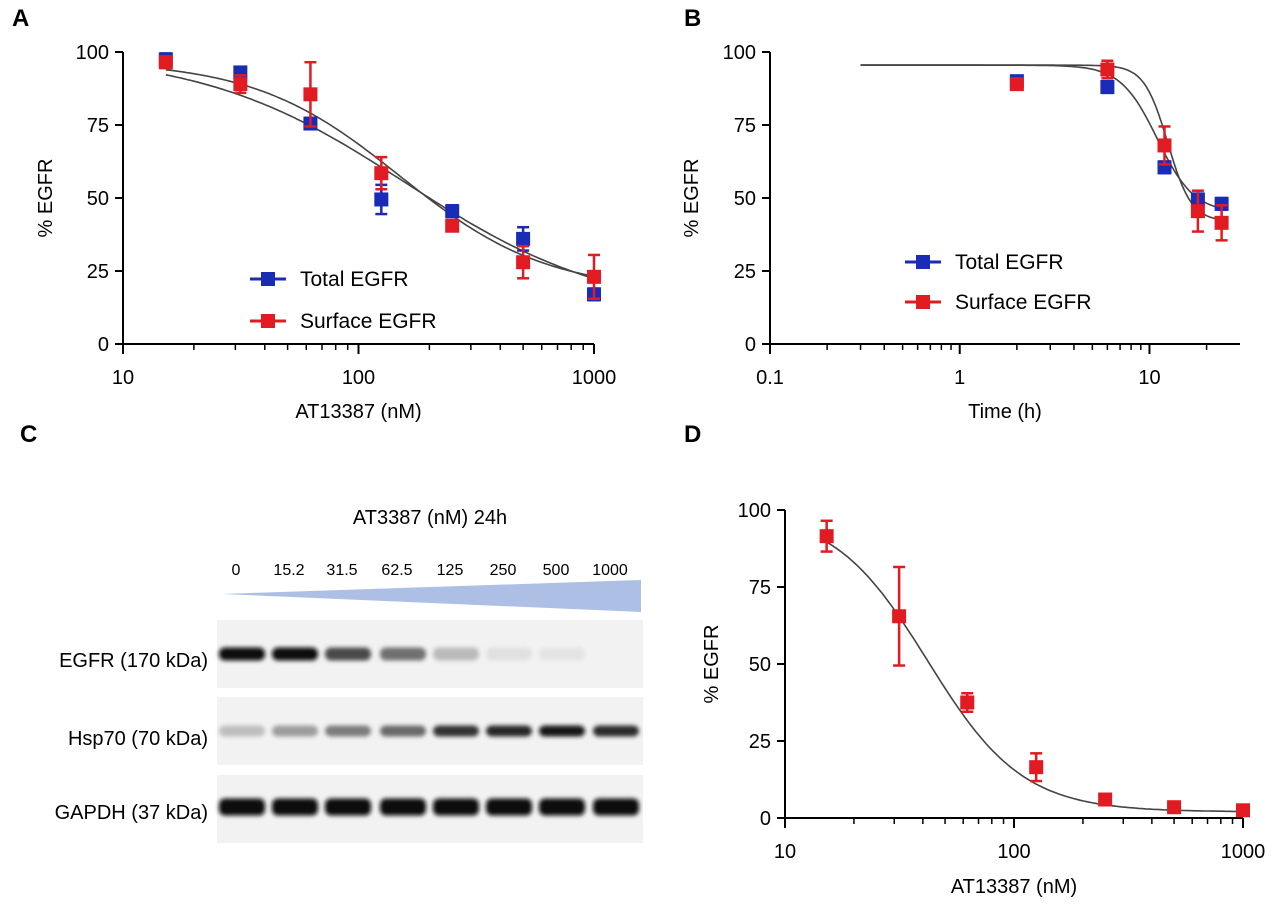 This screenshot has height=904, width=1280. Describe the element at coordinates (1005, 412) in the screenshot. I see `x-axis-label: Time (h)` at that location.